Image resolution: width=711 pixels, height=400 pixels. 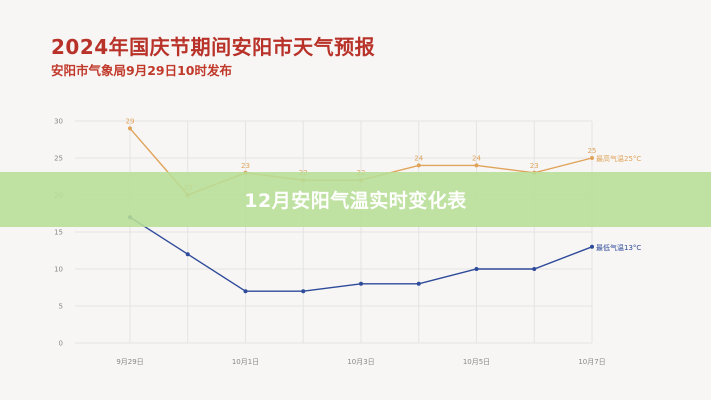 I want to click on chart-subtitle: 安阳市气象局9月29日10时发布, so click(x=141, y=70).